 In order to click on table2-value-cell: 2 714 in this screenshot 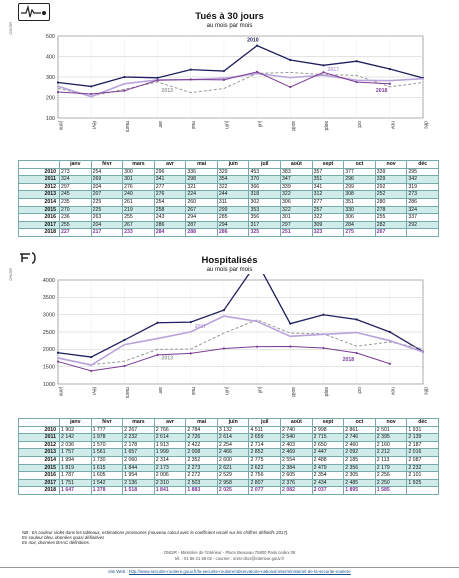, I will do `click(265, 445)`.